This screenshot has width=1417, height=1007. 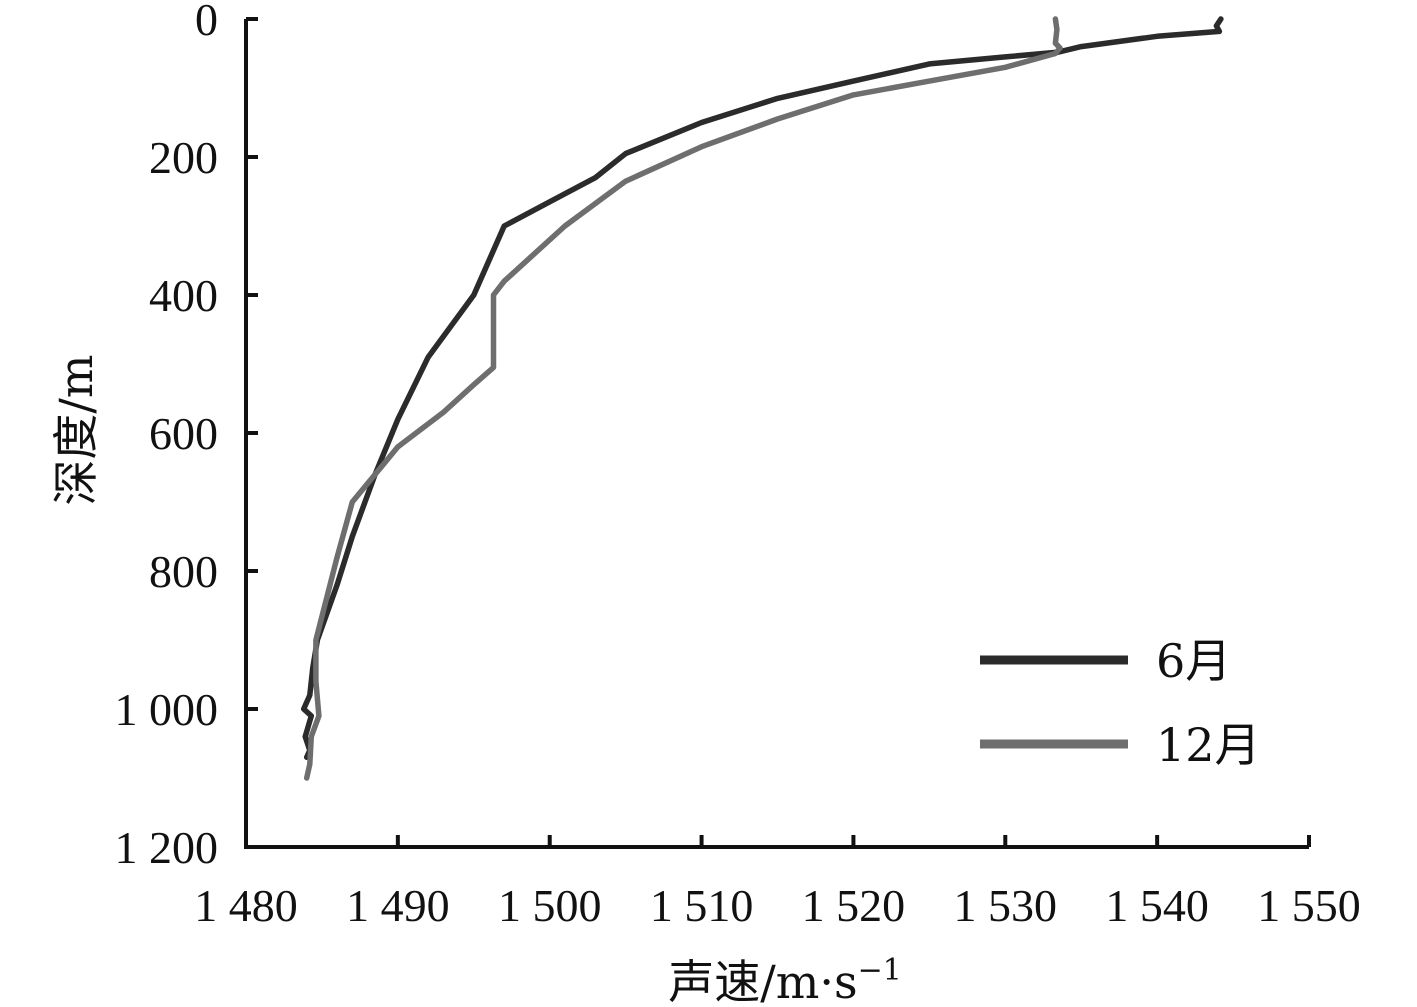 I want to click on legend-label-1: 6月, so click(x=1193, y=661).